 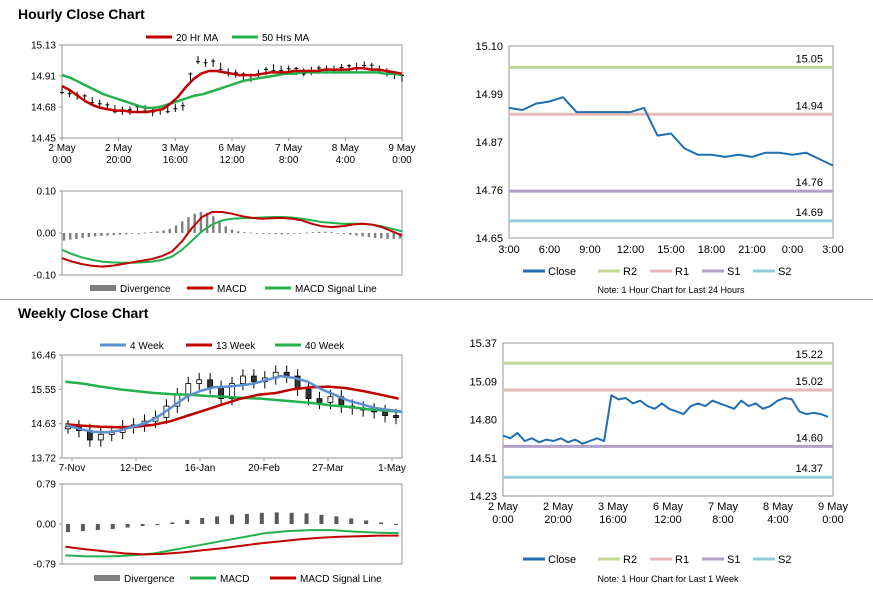 I want to click on y-tick-label: 14.76, so click(x=489, y=191).